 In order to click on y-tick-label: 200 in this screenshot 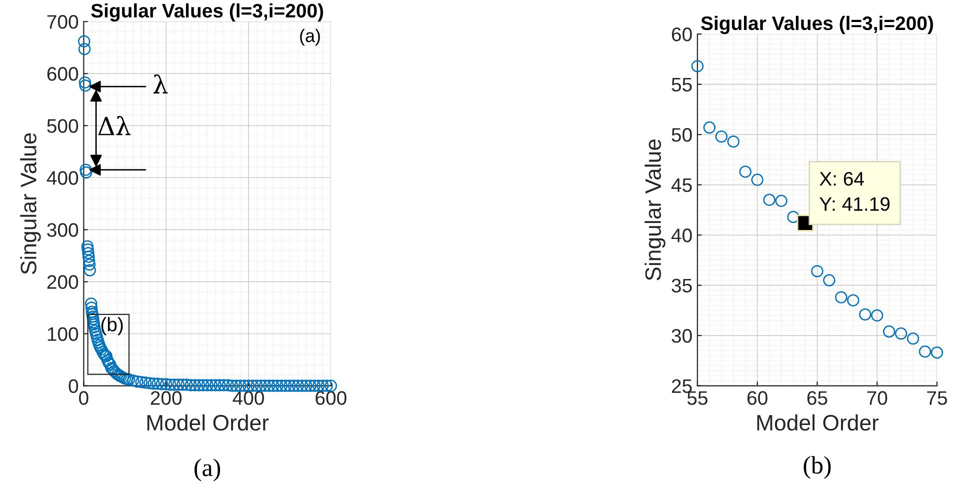, I will do `click(62, 282)`.